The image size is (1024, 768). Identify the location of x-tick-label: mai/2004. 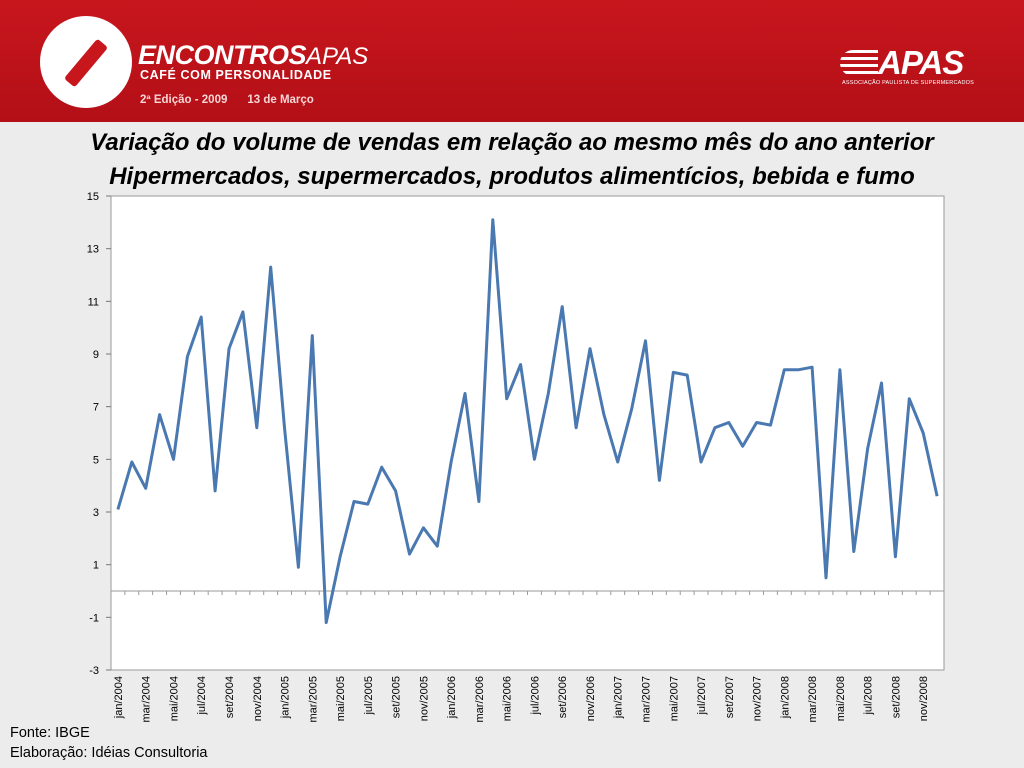
(174, 698).